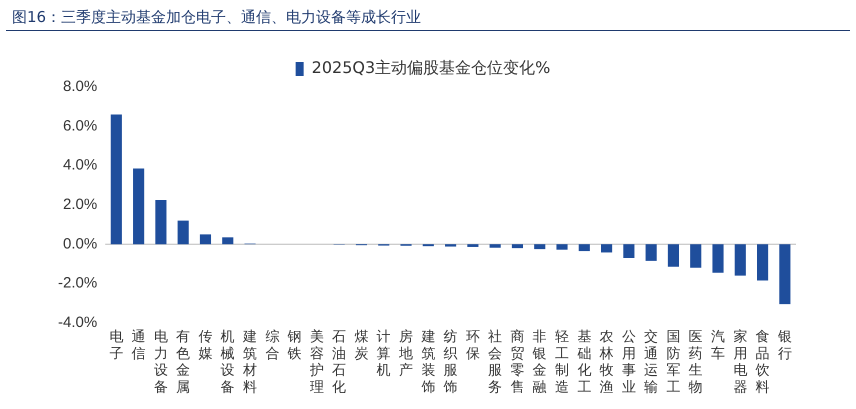 The width and height of the screenshot is (856, 409). What do you see at coordinates (80, 87) in the screenshot?
I see `y-tick-label: 8.0%` at bounding box center [80, 87].